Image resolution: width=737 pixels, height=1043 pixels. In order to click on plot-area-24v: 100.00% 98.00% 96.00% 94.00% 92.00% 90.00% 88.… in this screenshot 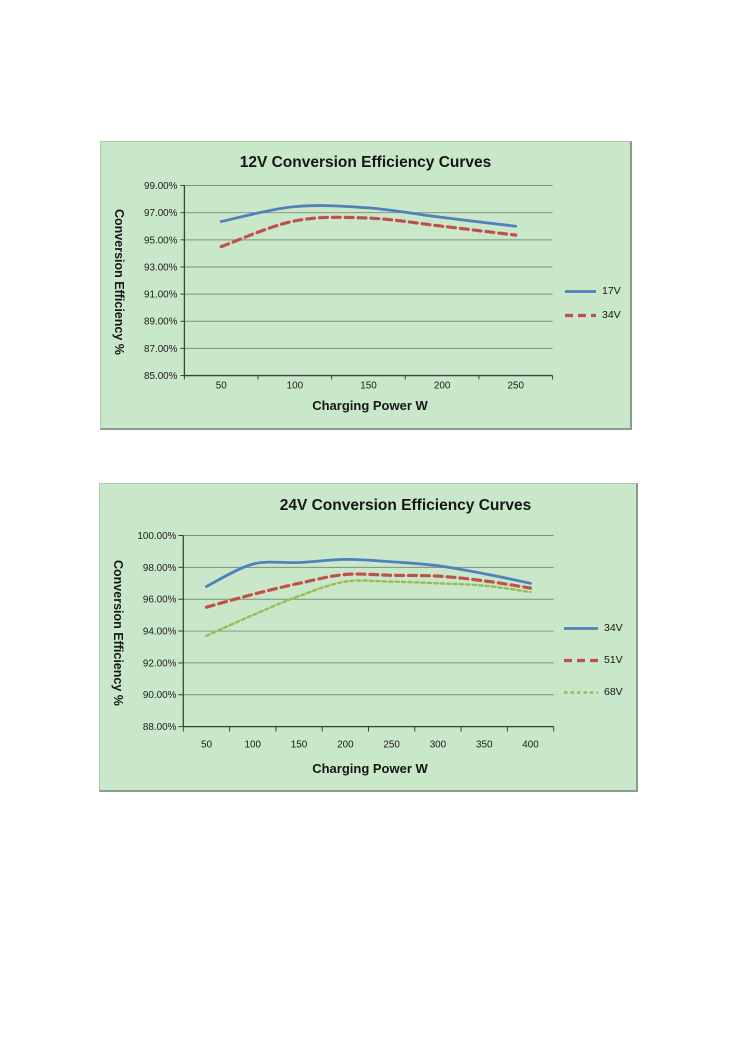, I will do `click(346, 640)`.